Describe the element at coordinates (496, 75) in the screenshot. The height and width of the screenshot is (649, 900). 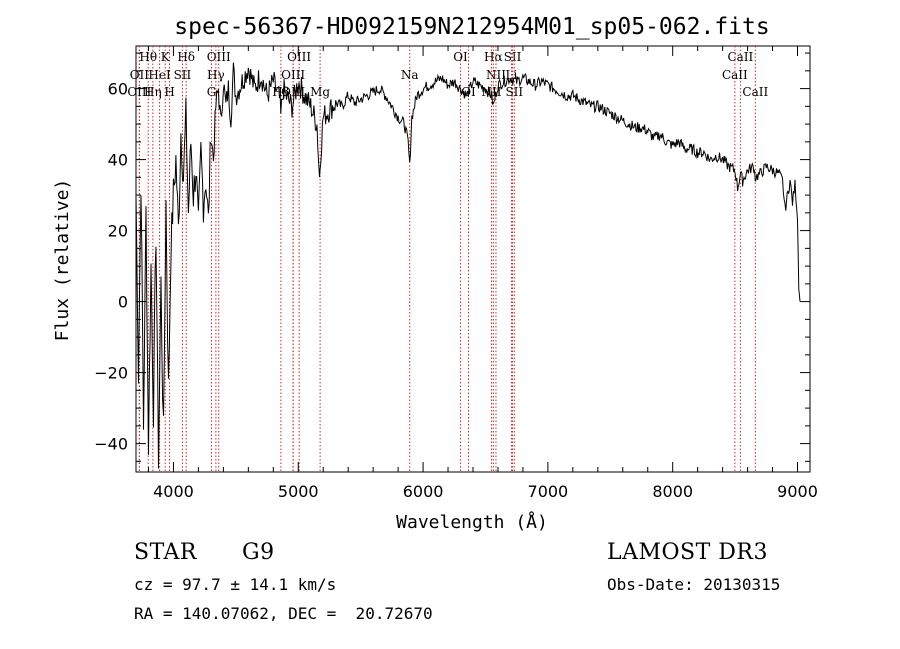
I see `spectral-line-label: NII` at that location.